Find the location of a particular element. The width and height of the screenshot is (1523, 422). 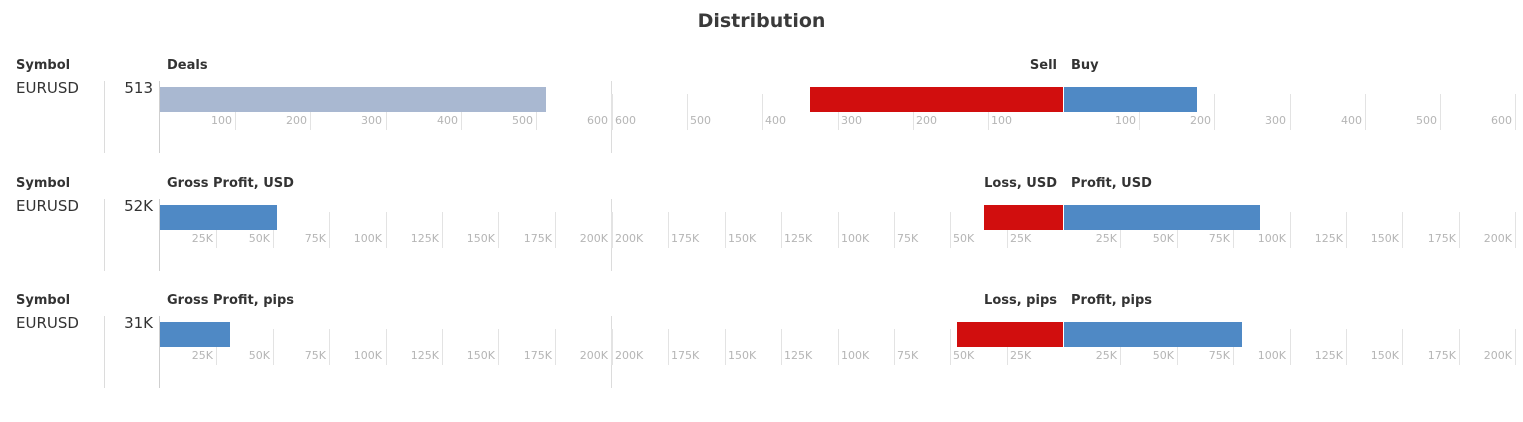

right-axis-tick-label: 150K is located at coordinates (1384, 355).